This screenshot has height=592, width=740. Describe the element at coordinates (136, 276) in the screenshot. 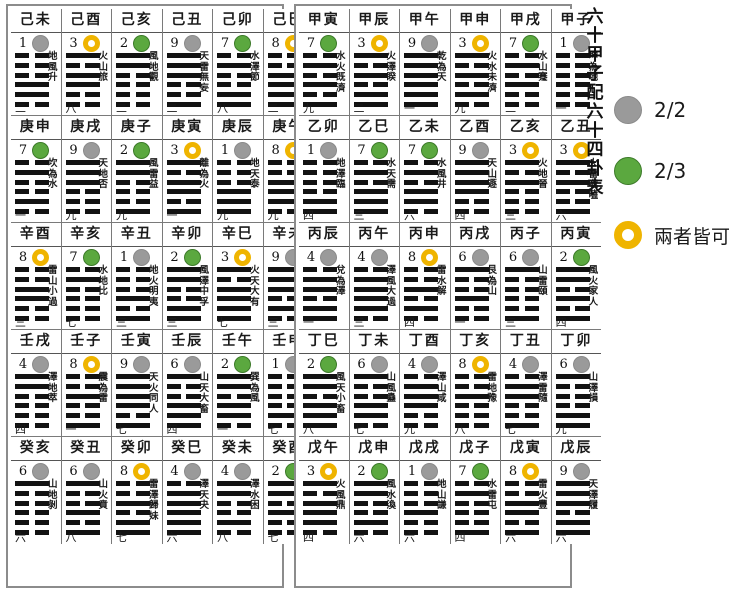

I see `jiazi-cell: 辛丑 1 地火明夷三` at that location.